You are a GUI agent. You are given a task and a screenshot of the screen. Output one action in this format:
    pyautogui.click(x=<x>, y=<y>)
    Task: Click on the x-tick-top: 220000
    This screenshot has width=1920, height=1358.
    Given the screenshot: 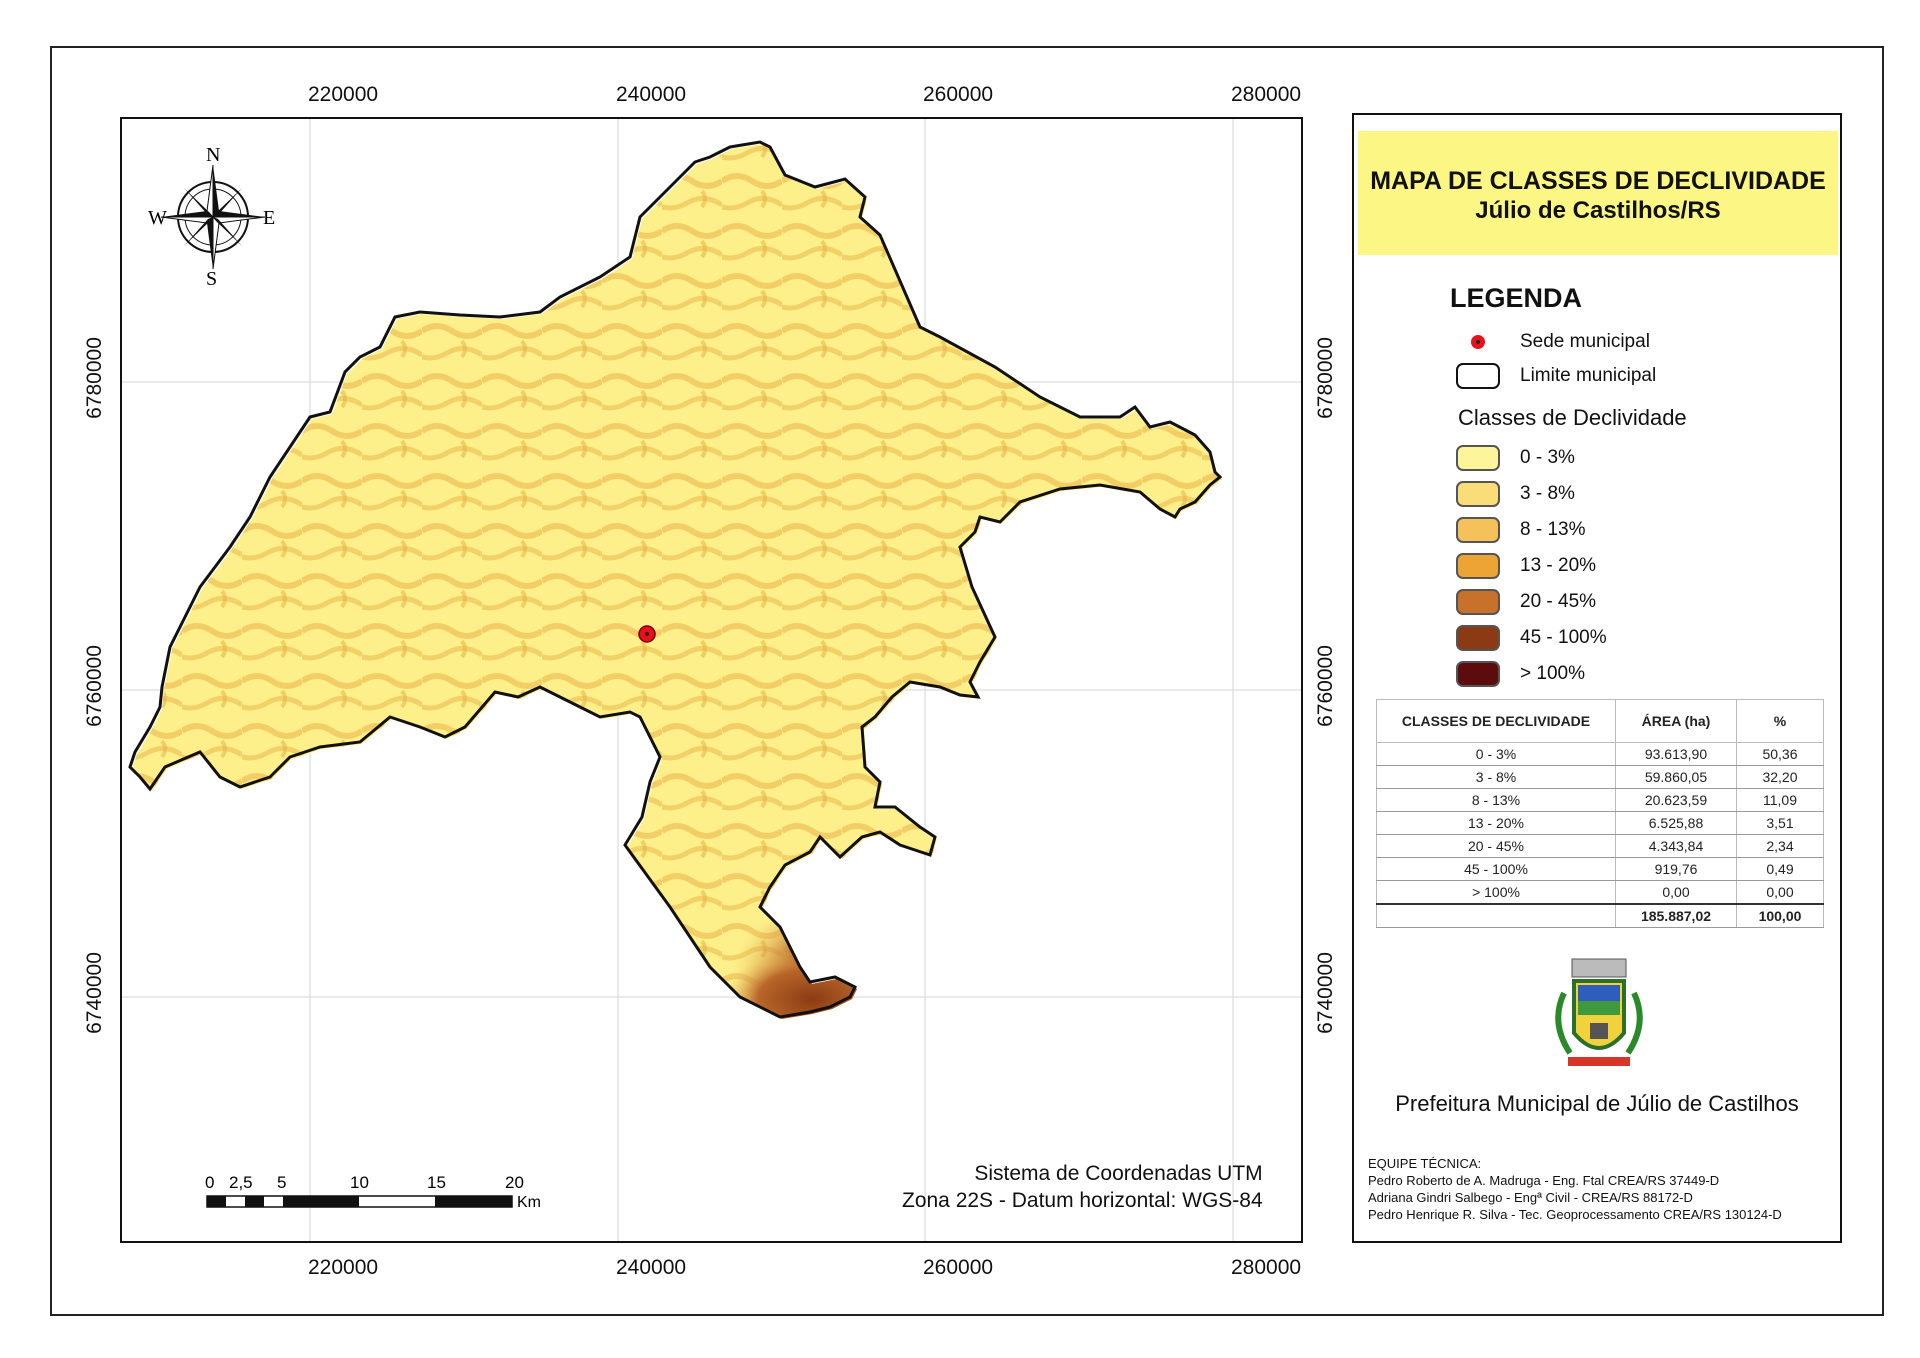 What is the action you would take?
    pyautogui.click(x=343, y=94)
    